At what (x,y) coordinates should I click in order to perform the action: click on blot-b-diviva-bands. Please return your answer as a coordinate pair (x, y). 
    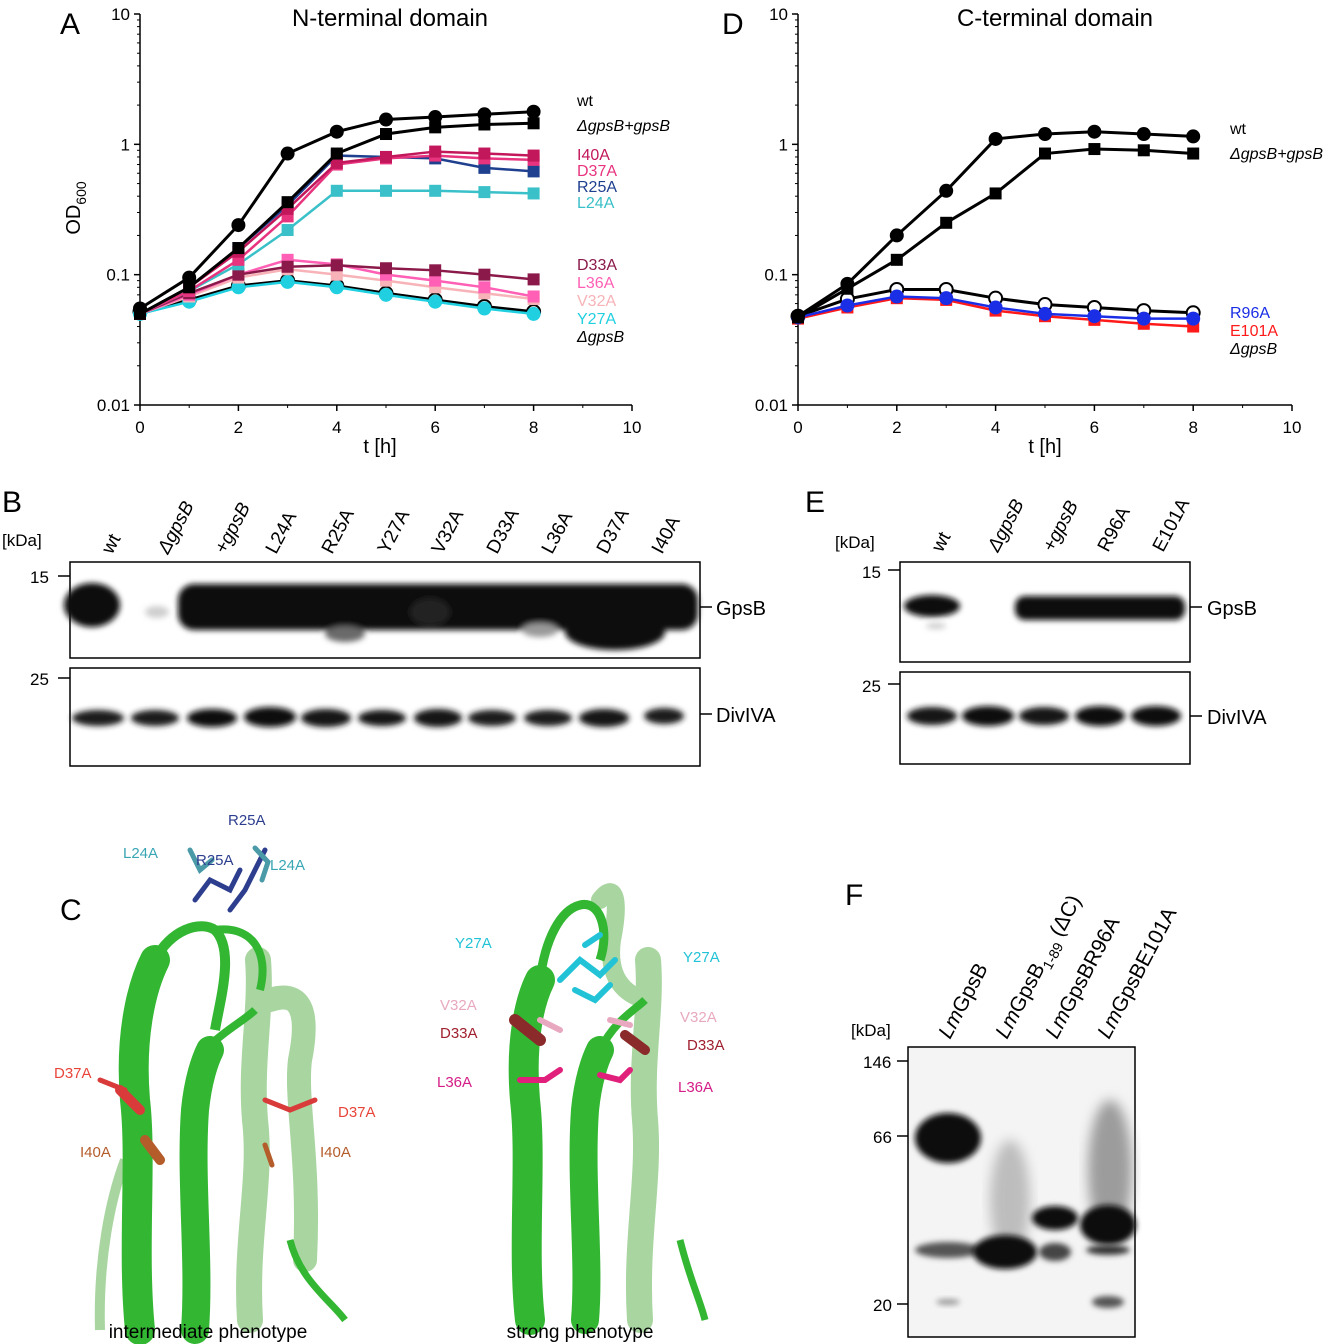
    Looking at the image, I should click on (378, 717).